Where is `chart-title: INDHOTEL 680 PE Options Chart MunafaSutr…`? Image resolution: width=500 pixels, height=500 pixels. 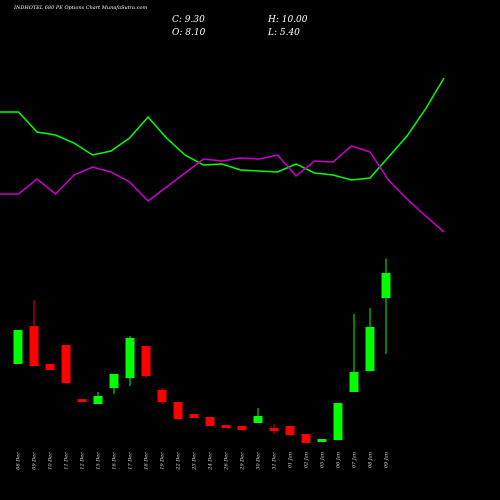
chart-title: INDHOTEL 680 PE Options Chart MunafaSutr… is located at coordinates (80, 8).